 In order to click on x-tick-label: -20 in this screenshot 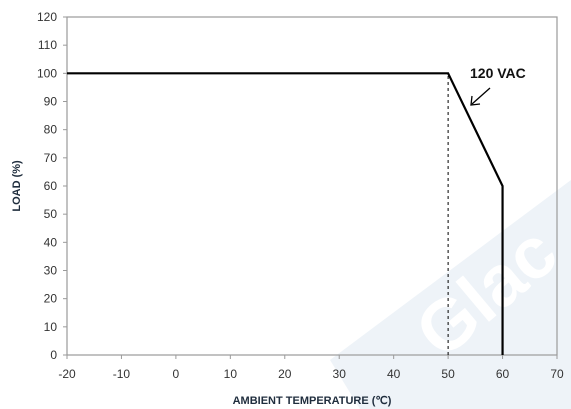, I will do `click(67, 374)`.